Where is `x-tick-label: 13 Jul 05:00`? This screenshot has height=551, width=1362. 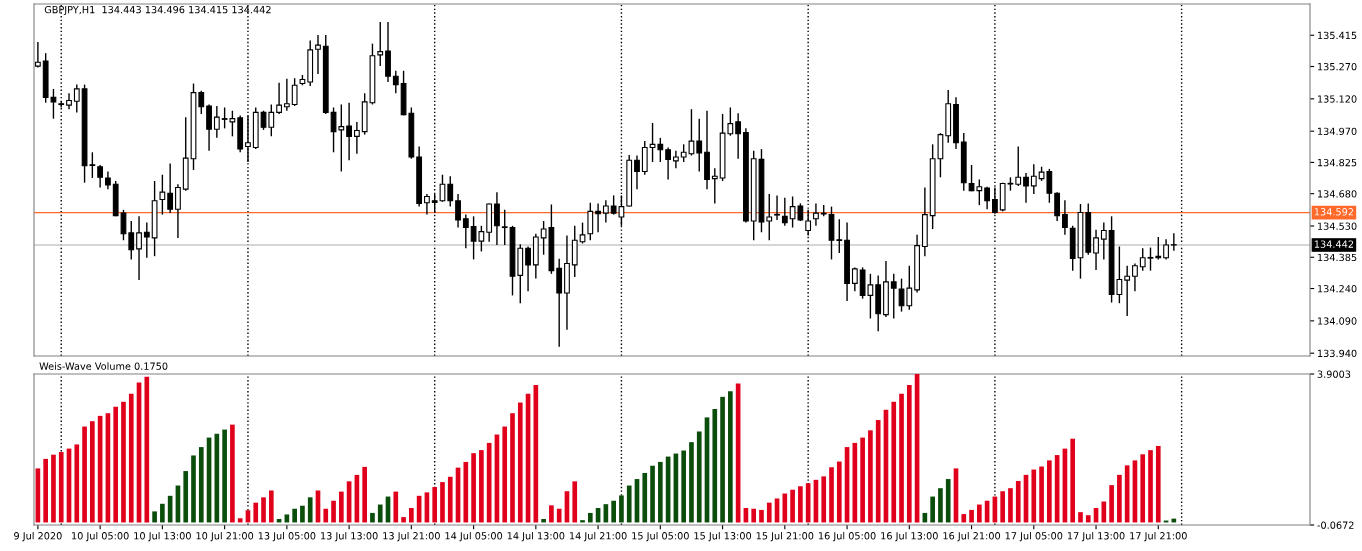 x-tick-label: 13 Jul 05:00 is located at coordinates (287, 536).